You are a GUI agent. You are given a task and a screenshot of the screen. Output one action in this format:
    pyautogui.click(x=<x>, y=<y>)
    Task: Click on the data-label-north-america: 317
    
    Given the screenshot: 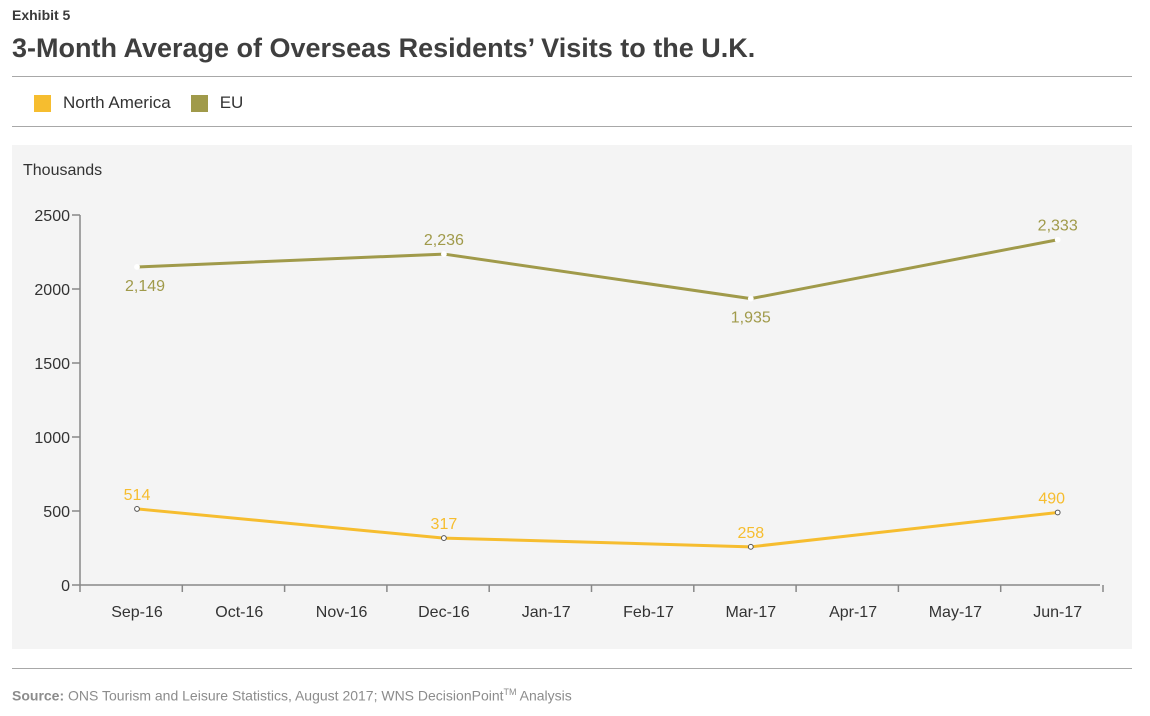 What is the action you would take?
    pyautogui.click(x=444, y=524)
    